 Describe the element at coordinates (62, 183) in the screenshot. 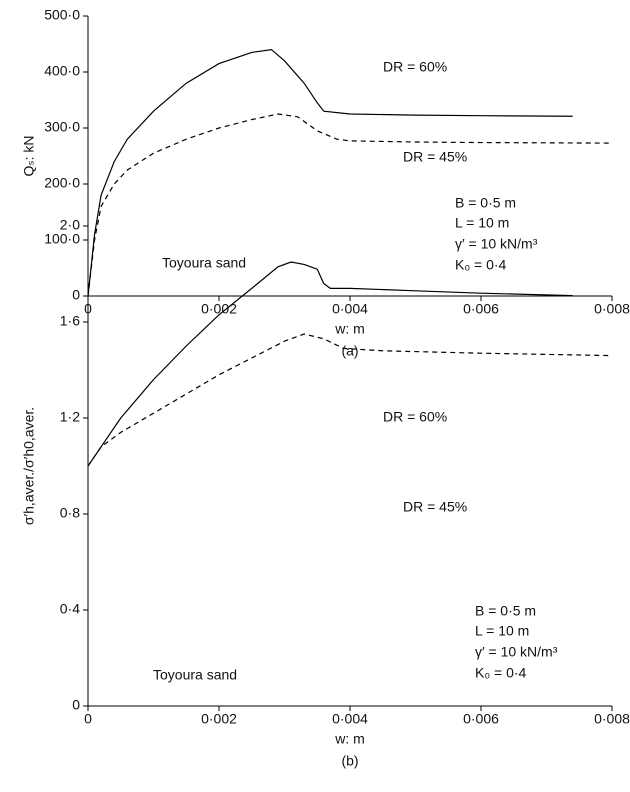

I see `y-tick-label: 200·0` at that location.